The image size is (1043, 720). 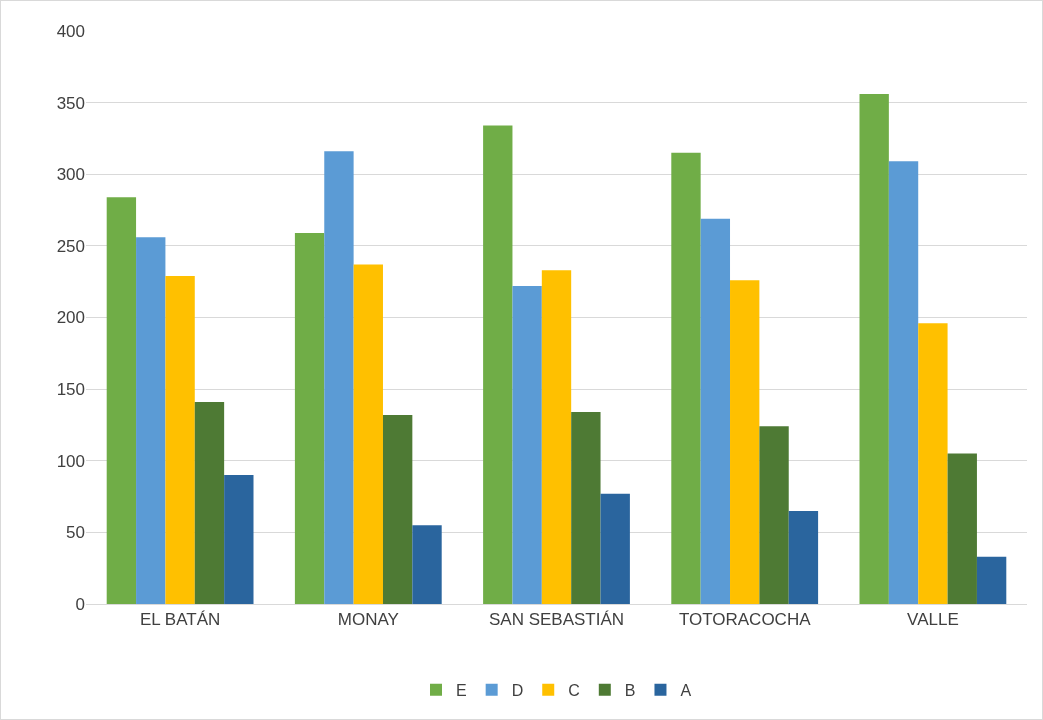 What do you see at coordinates (630, 690) in the screenshot?
I see `legend-label: B` at bounding box center [630, 690].